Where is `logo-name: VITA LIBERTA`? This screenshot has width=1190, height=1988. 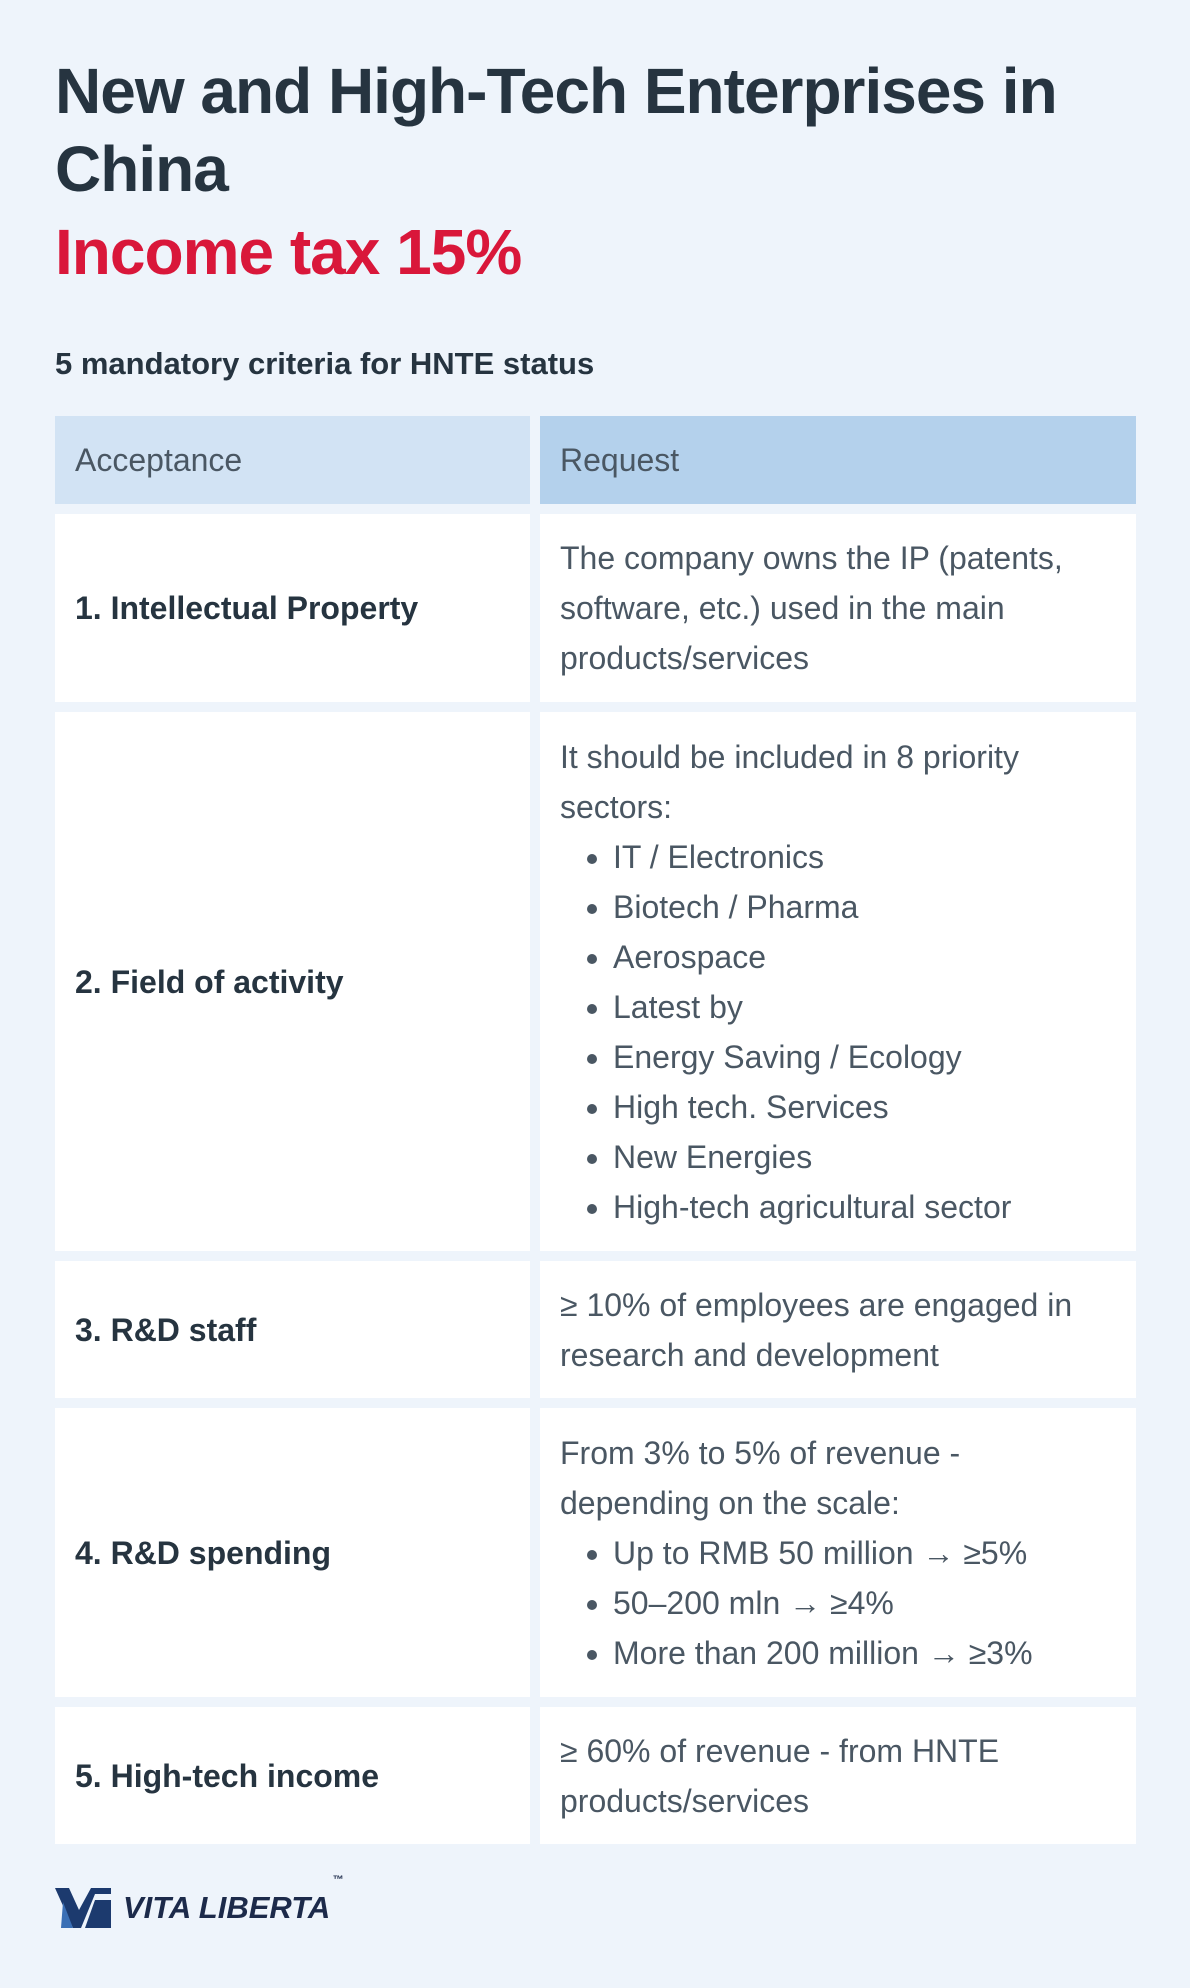 logo-name: VITA LIBERTA is located at coordinates (227, 1907).